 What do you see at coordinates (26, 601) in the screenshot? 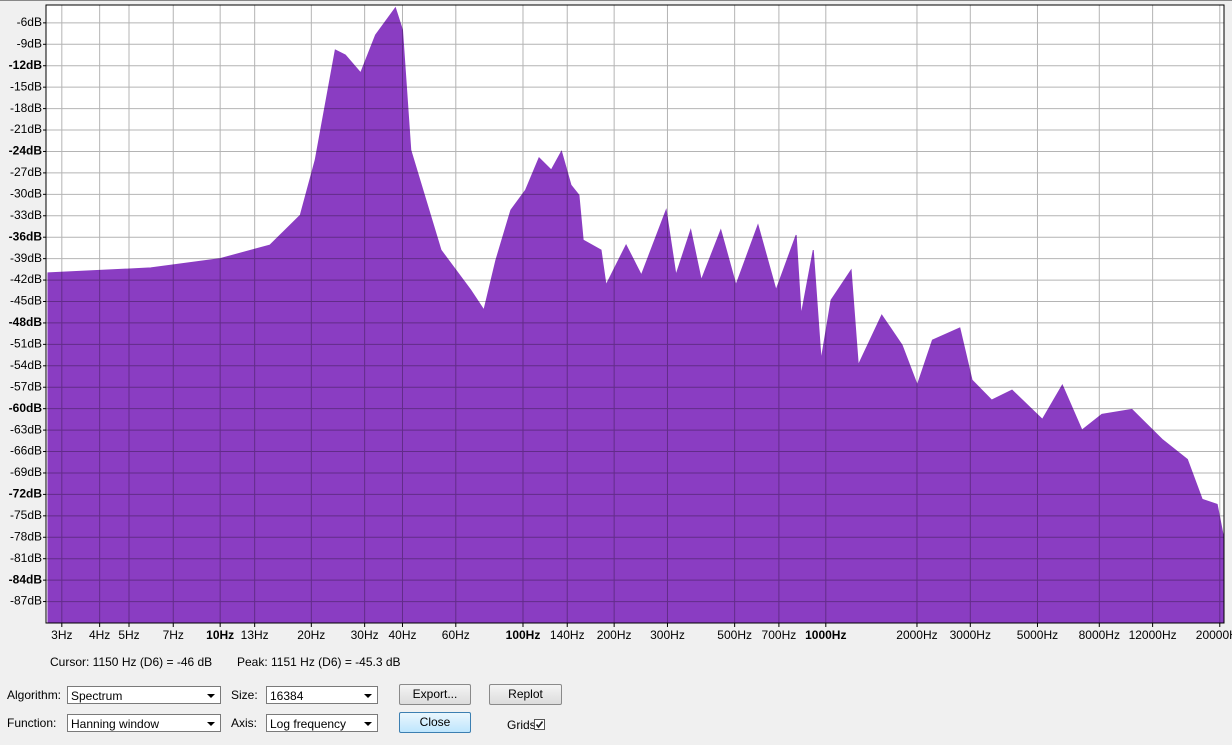
I see `y-tick-label: -87dB` at bounding box center [26, 601].